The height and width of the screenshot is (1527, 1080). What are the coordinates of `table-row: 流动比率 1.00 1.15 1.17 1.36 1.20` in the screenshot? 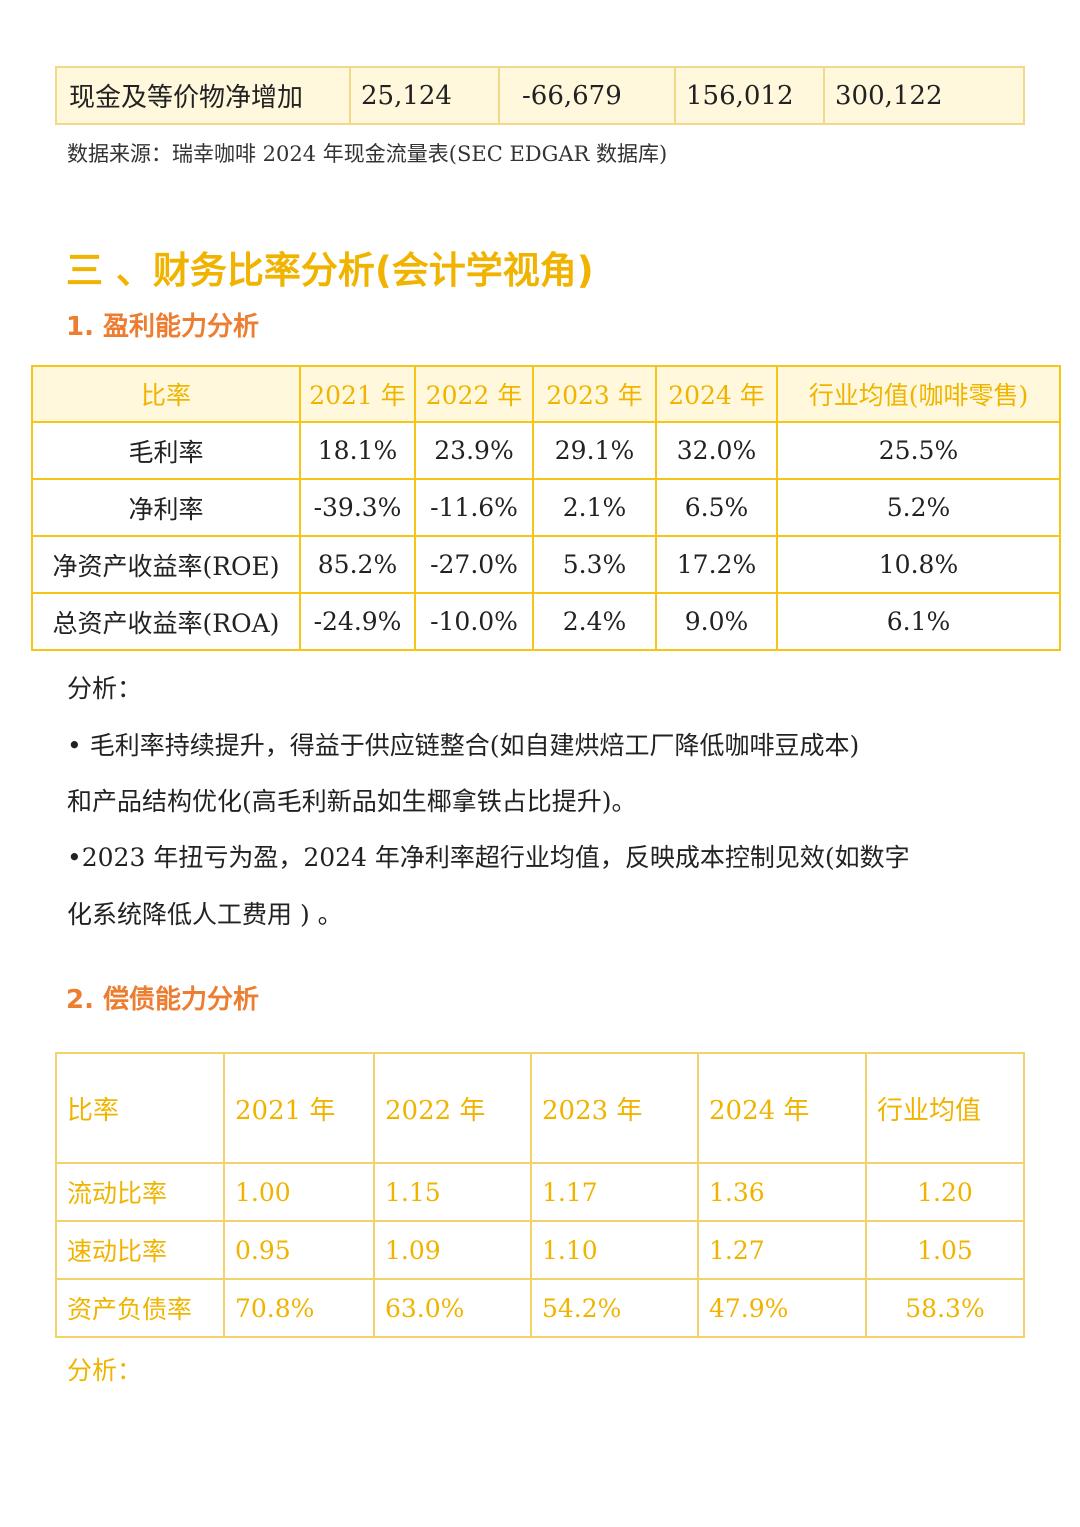 It's located at (540, 1192).